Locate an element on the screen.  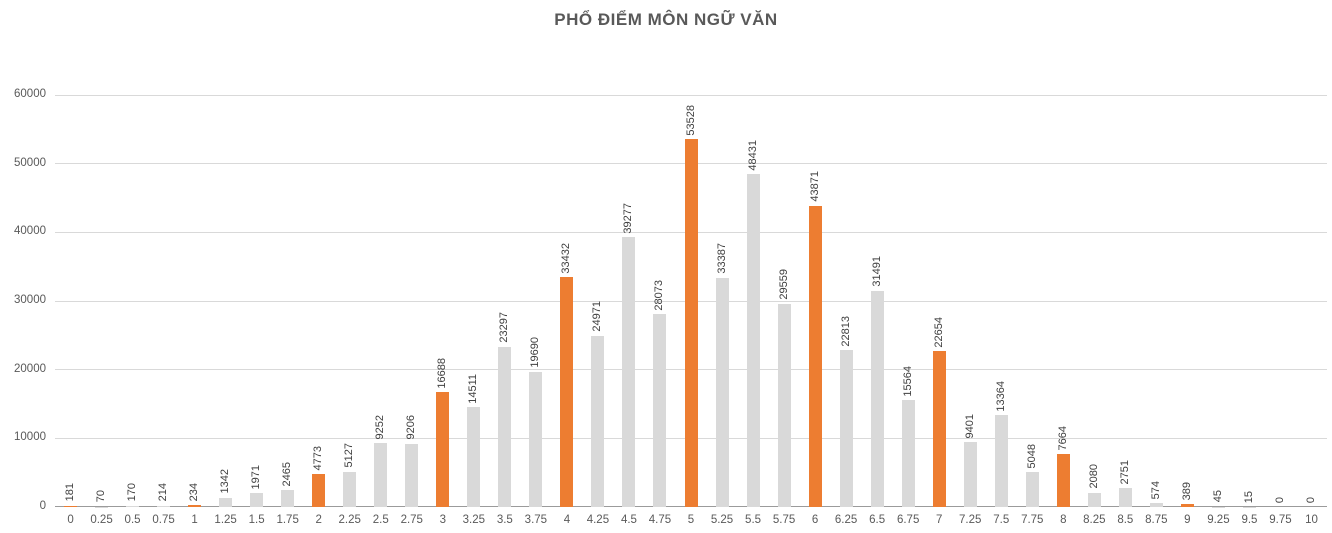
bar-value-label: 9401 is located at coordinates (969, 426).